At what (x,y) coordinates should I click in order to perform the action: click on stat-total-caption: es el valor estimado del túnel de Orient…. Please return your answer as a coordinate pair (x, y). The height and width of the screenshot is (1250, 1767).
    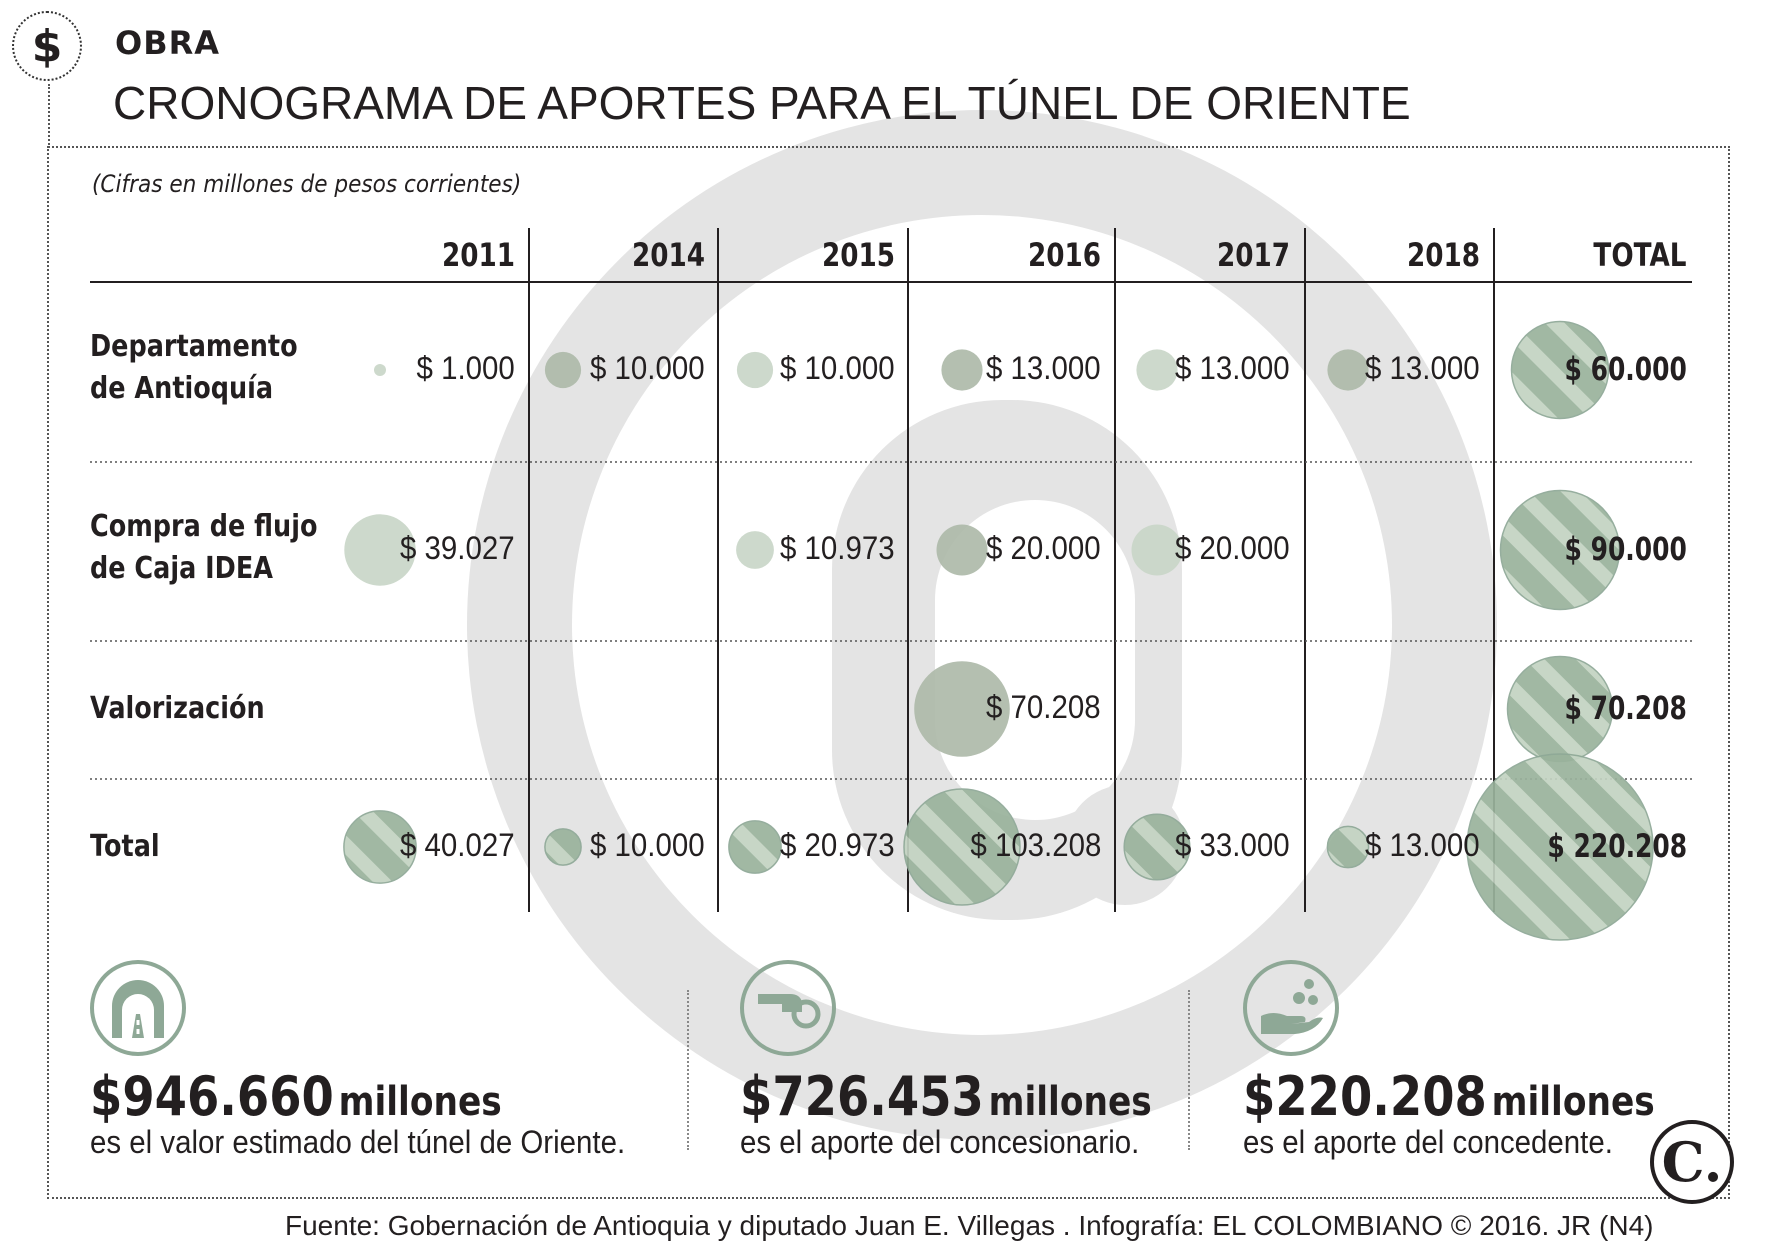
    Looking at the image, I should click on (358, 1142).